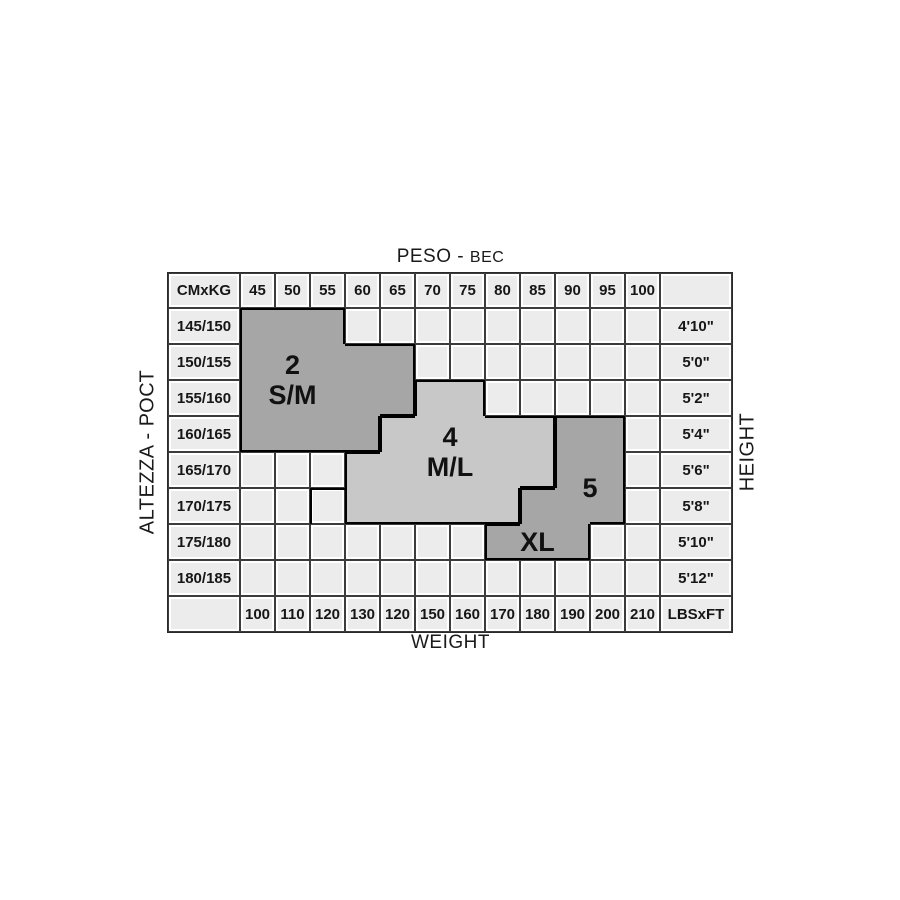 The width and height of the screenshot is (900, 900). Describe the element at coordinates (257, 614) in the screenshot. I see `lbs-footer-cell: 100` at that location.